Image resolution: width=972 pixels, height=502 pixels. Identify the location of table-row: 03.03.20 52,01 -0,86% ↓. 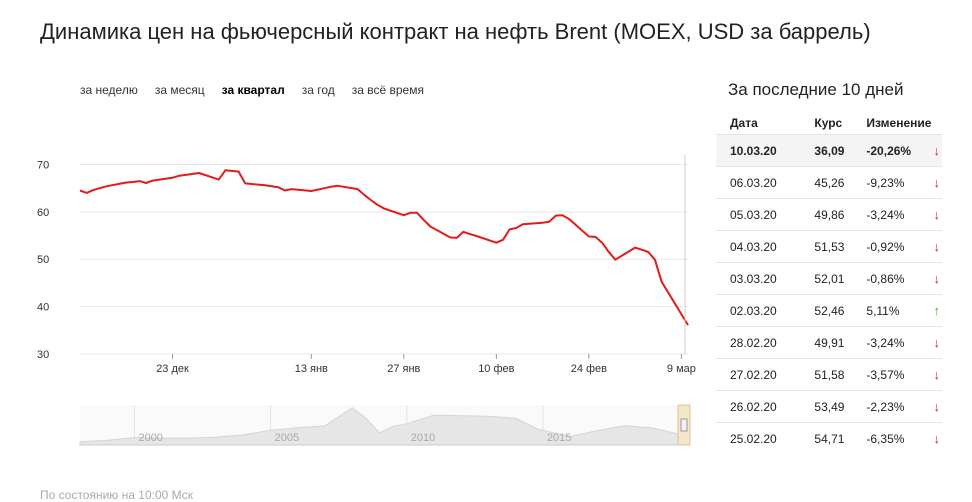
(829, 278).